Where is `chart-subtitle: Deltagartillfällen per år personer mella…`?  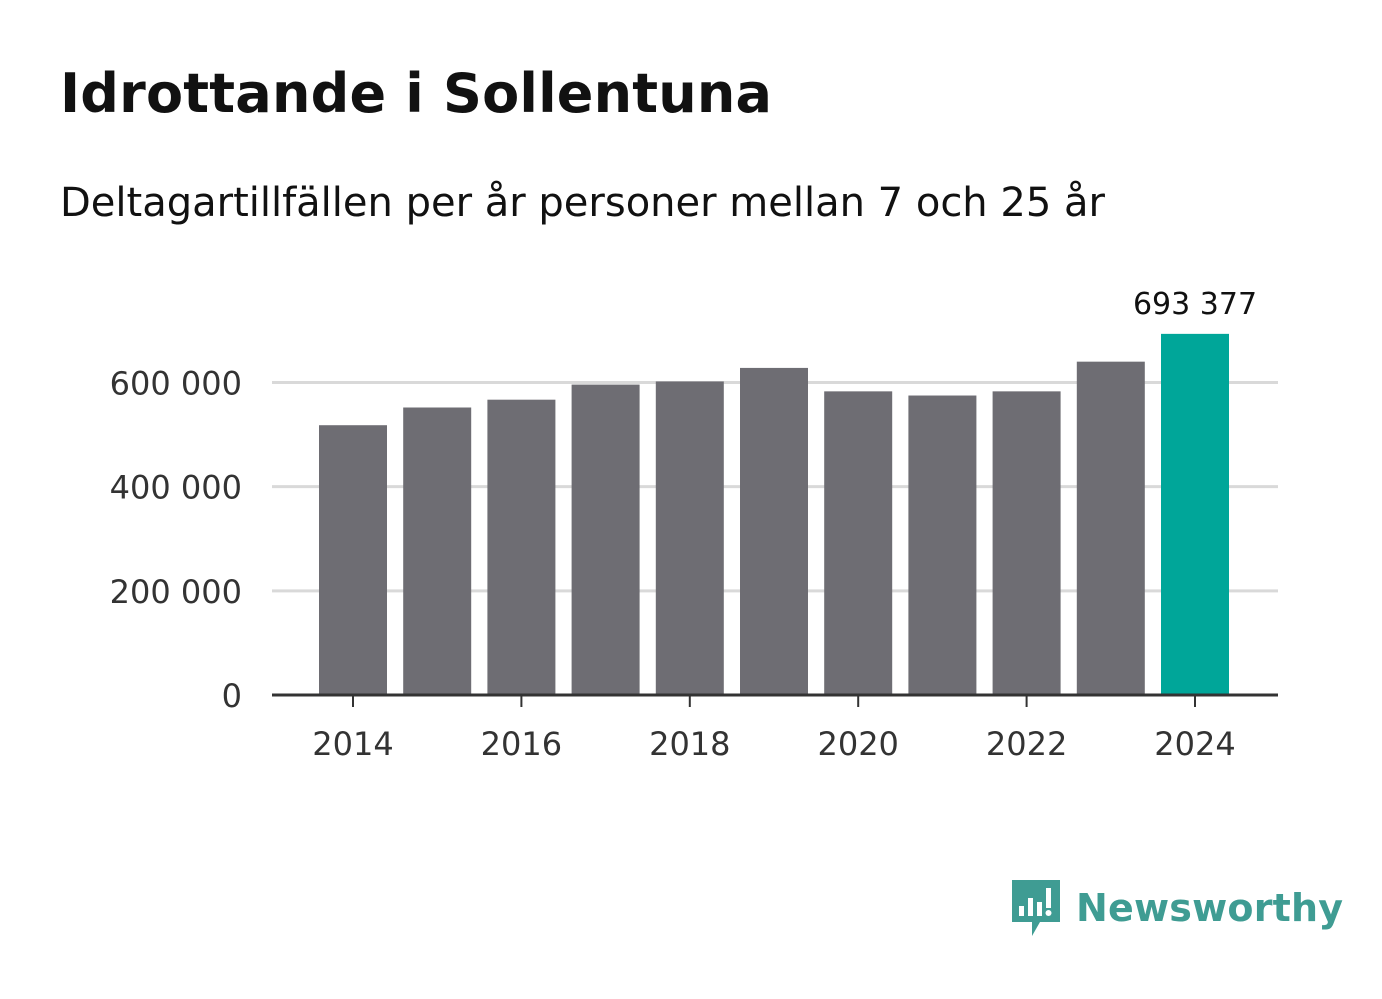
chart-subtitle: Deltagartillfällen per år personer mella… is located at coordinates (582, 203).